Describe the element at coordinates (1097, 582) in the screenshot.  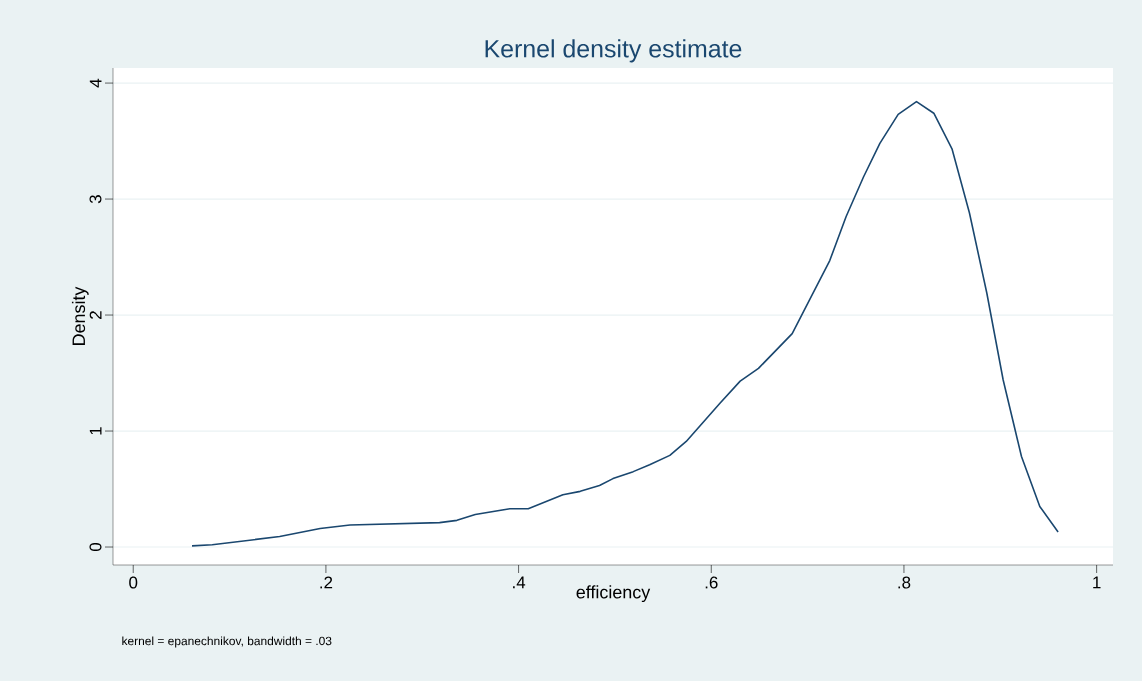
I see `x-tick-label: 1` at that location.